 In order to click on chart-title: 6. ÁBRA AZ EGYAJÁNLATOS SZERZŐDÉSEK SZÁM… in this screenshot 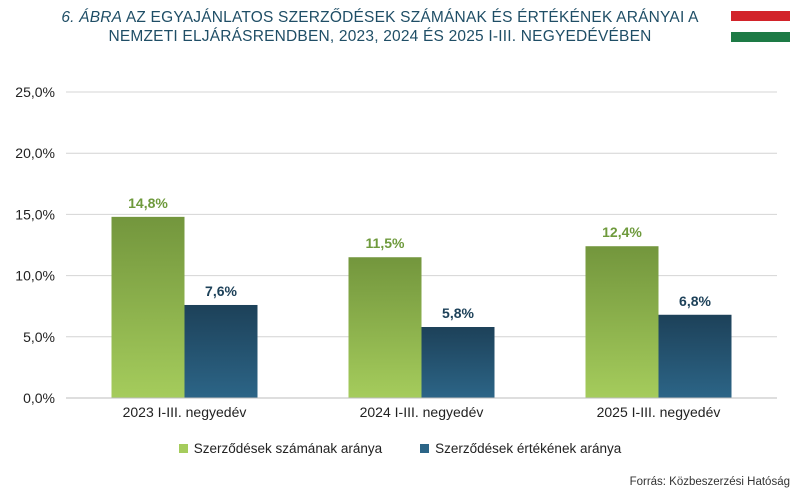, I will do `click(380, 27)`.